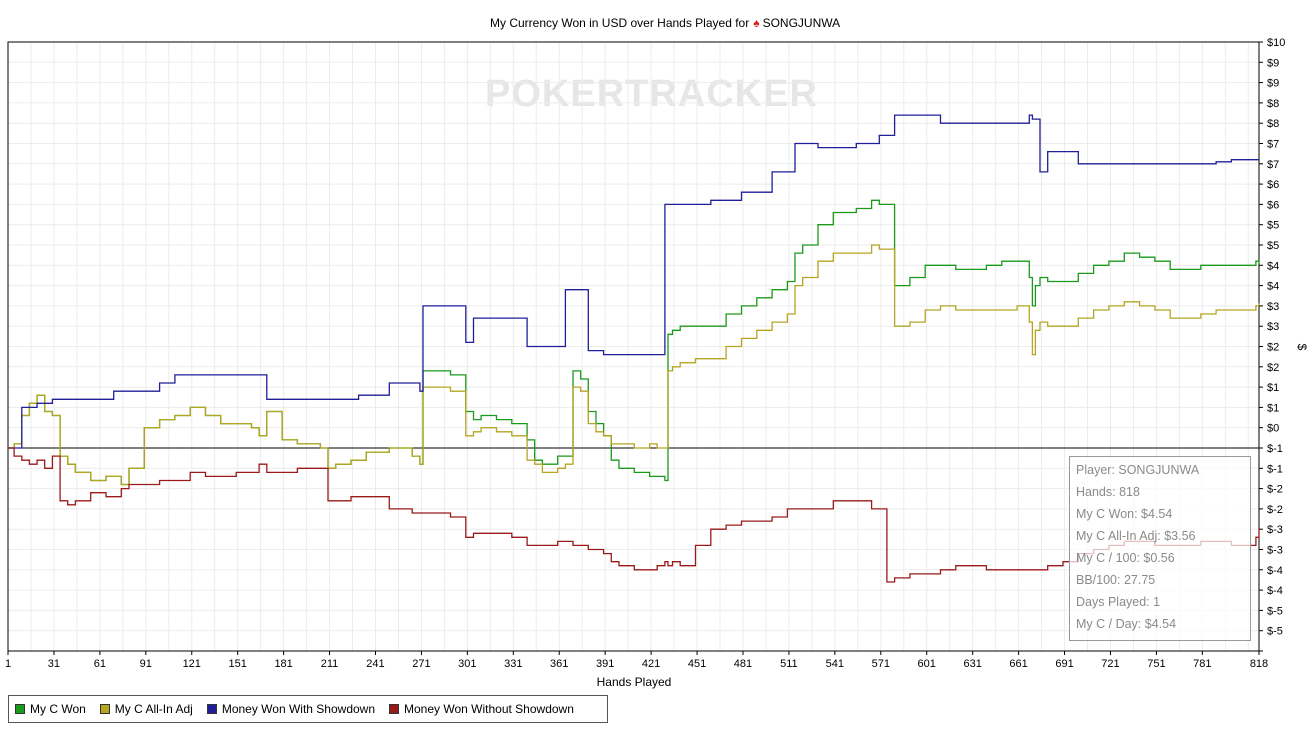 The width and height of the screenshot is (1310, 733). Describe the element at coordinates (1124, 514) in the screenshot. I see `info-my-c-won: My C Won: $4.54` at that location.